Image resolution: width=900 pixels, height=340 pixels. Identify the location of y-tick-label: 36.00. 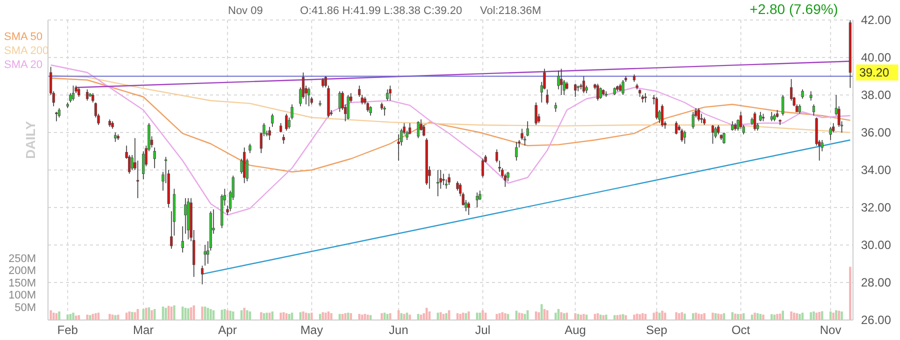
(876, 133).